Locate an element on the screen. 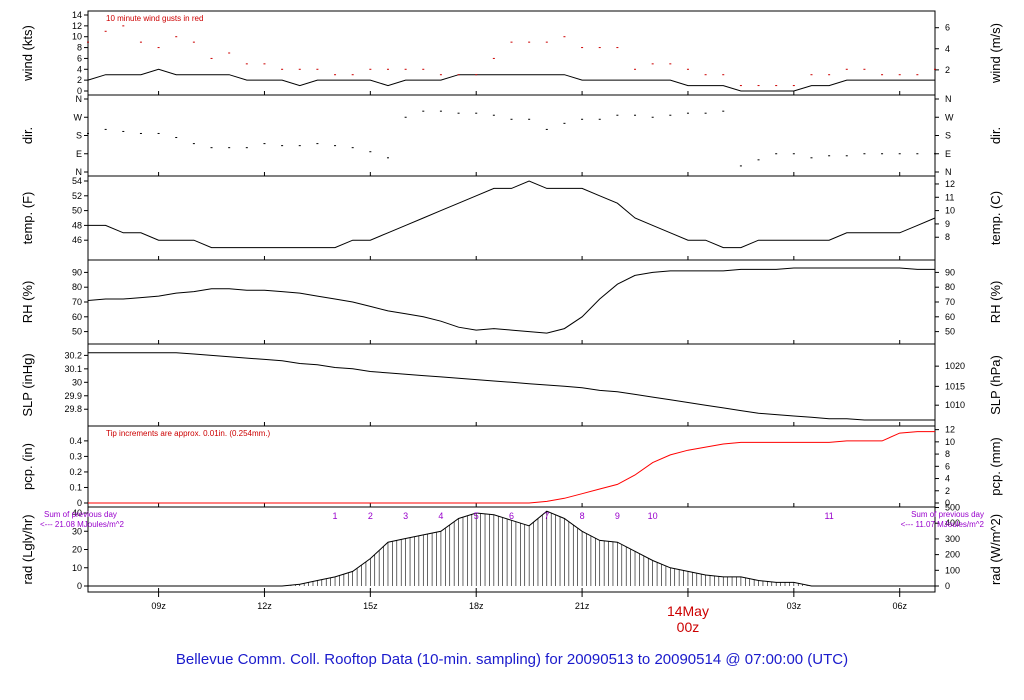  rad-hour-label: 2 is located at coordinates (370, 516).